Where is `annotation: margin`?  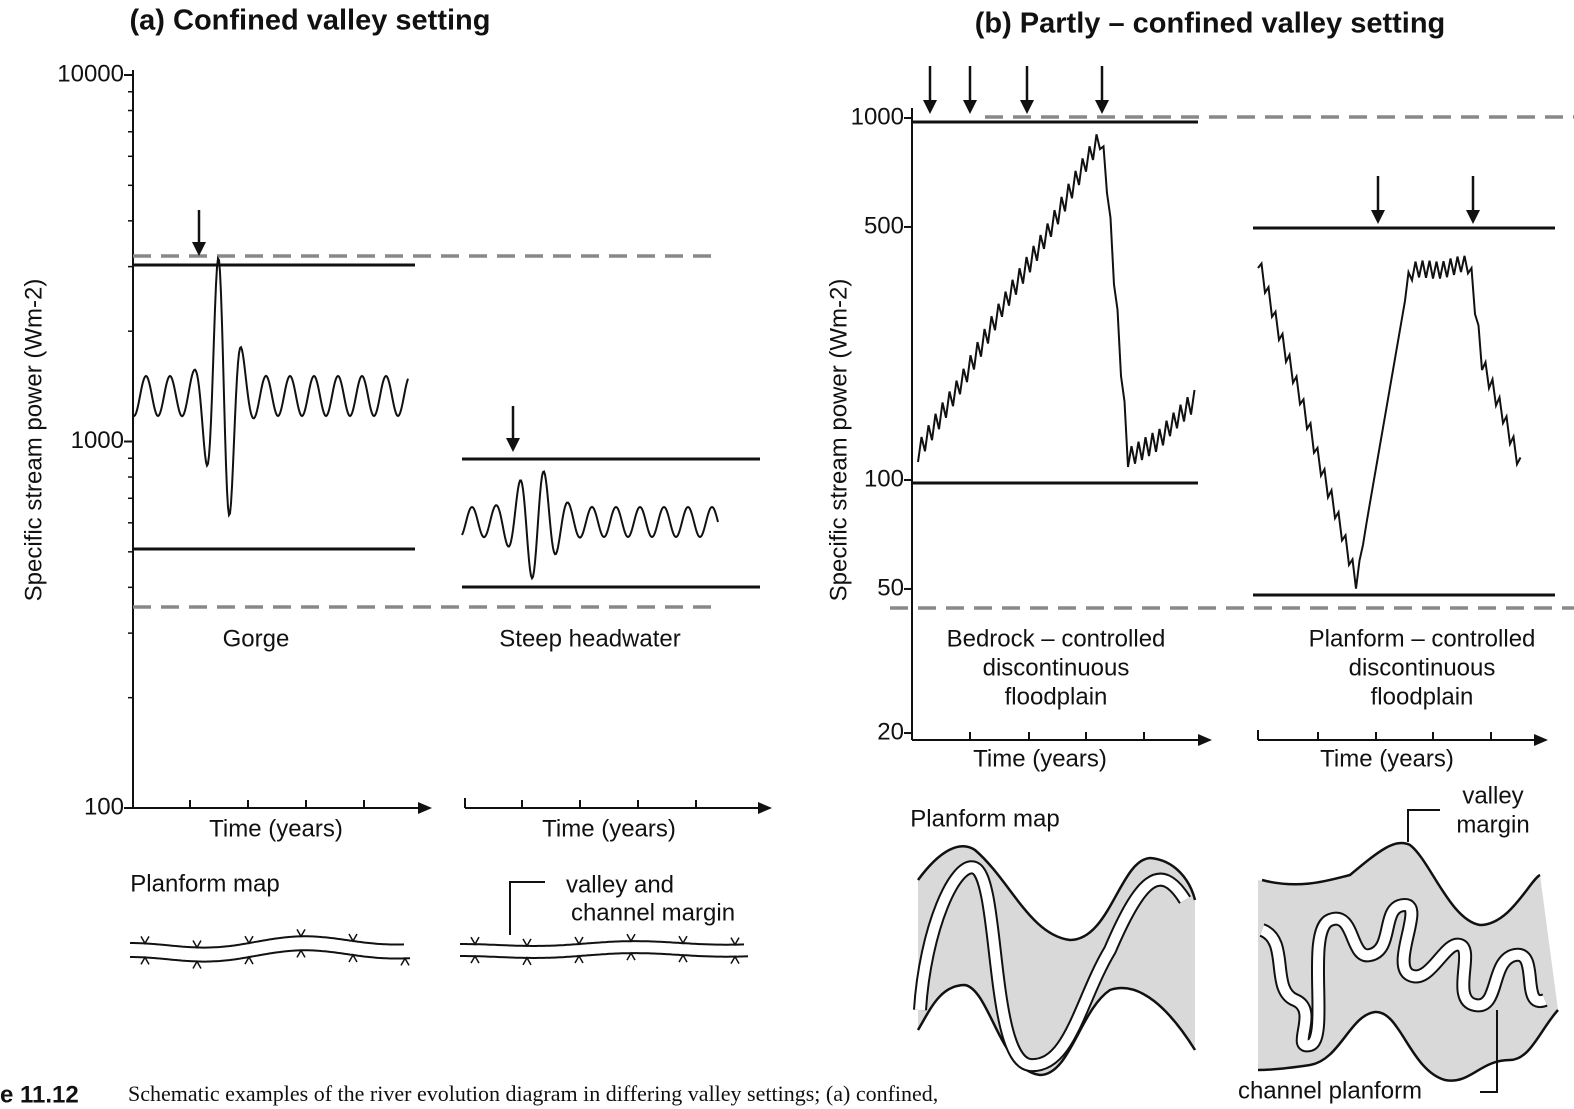
annotation: margin is located at coordinates (1492, 824).